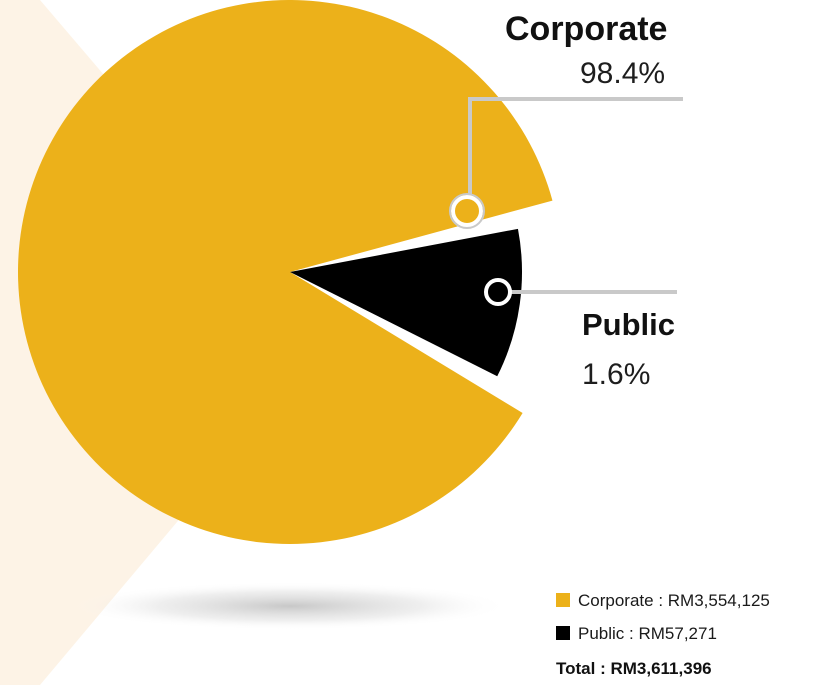  Describe the element at coordinates (290, 606) in the screenshot. I see `pie-shadow` at that location.